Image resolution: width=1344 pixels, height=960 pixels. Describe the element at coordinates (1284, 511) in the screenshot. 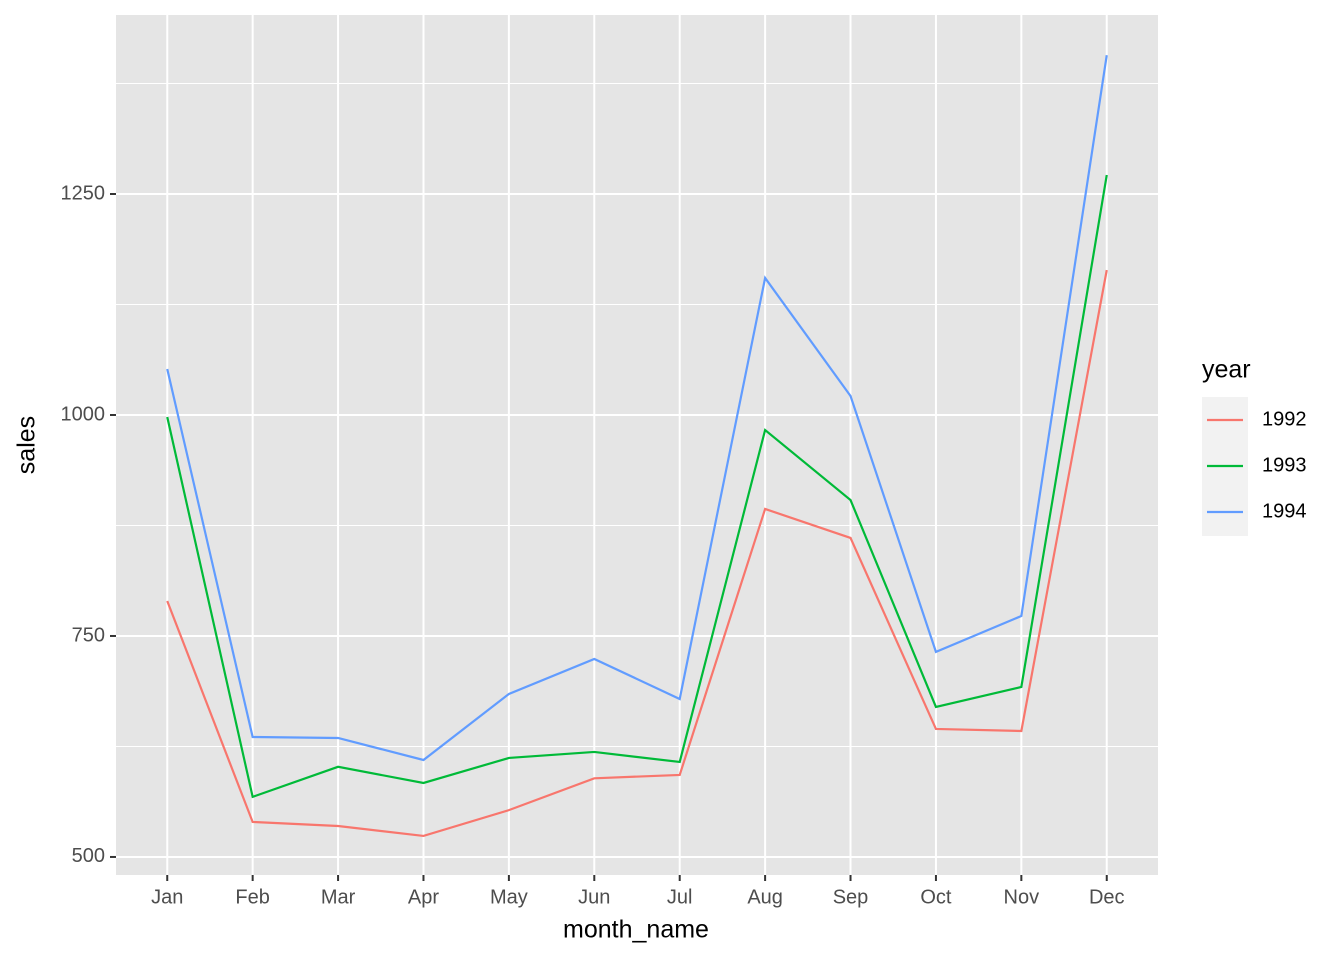

I see `legend-label: 1994` at that location.